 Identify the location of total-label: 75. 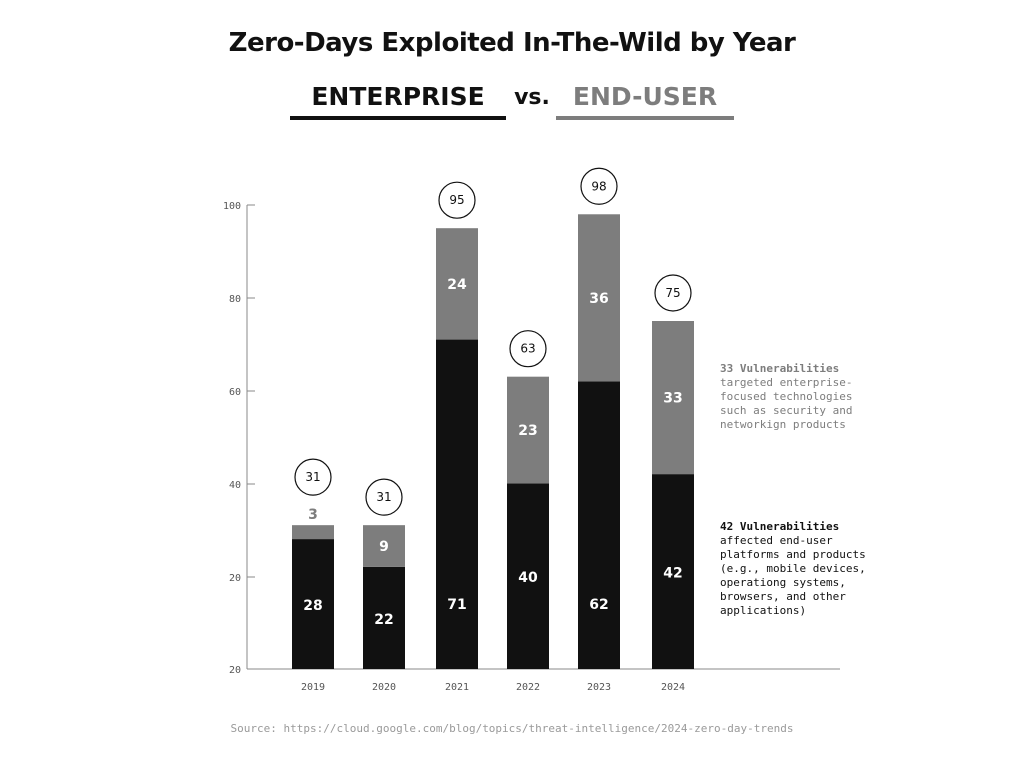
(672, 293).